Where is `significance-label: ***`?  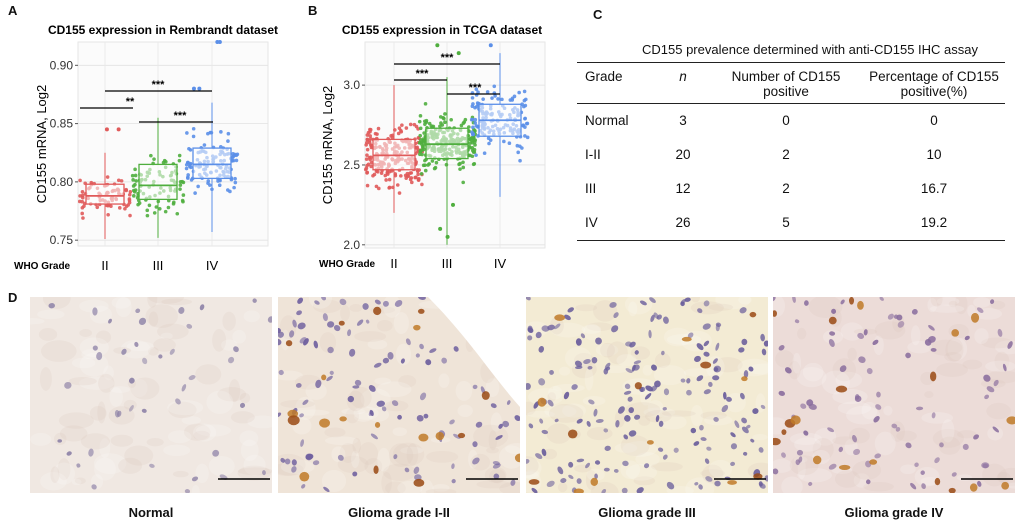
significance-label: *** is located at coordinates (159, 85).